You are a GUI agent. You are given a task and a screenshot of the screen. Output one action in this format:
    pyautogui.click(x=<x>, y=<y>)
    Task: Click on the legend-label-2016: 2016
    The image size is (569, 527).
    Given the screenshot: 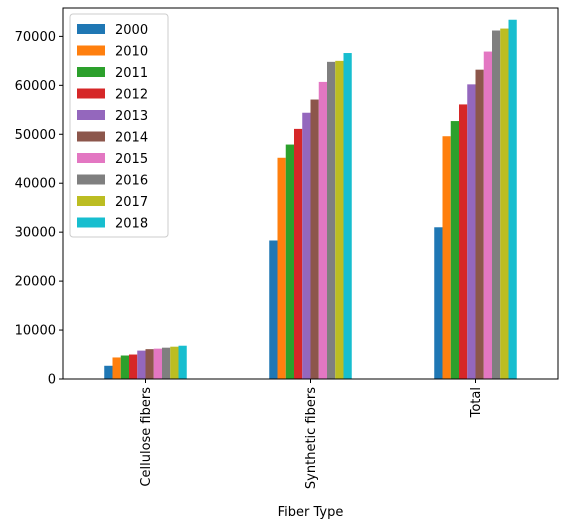 What is the action you would take?
    pyautogui.click(x=131, y=181)
    